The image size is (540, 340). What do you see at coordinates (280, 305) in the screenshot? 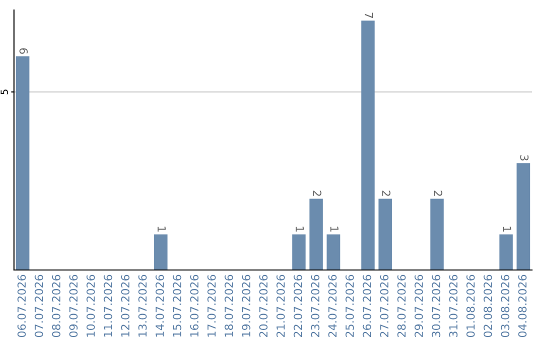
I see `x-tick-label: 21.07.2026` at bounding box center [280, 305].